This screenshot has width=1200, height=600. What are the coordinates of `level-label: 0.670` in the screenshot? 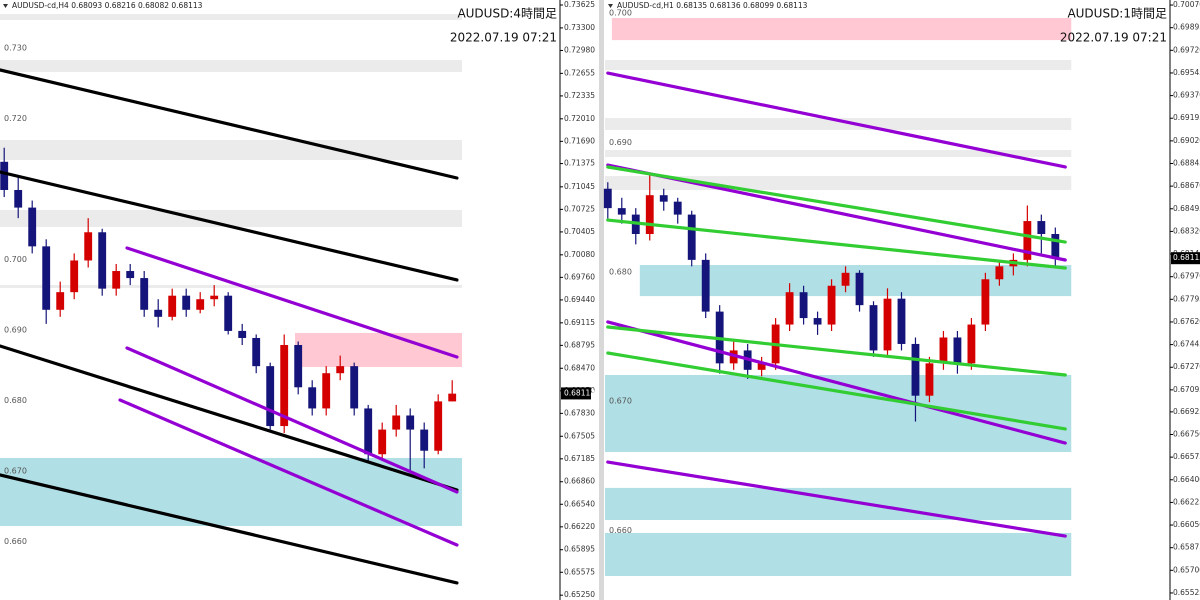 It's located at (15, 470).